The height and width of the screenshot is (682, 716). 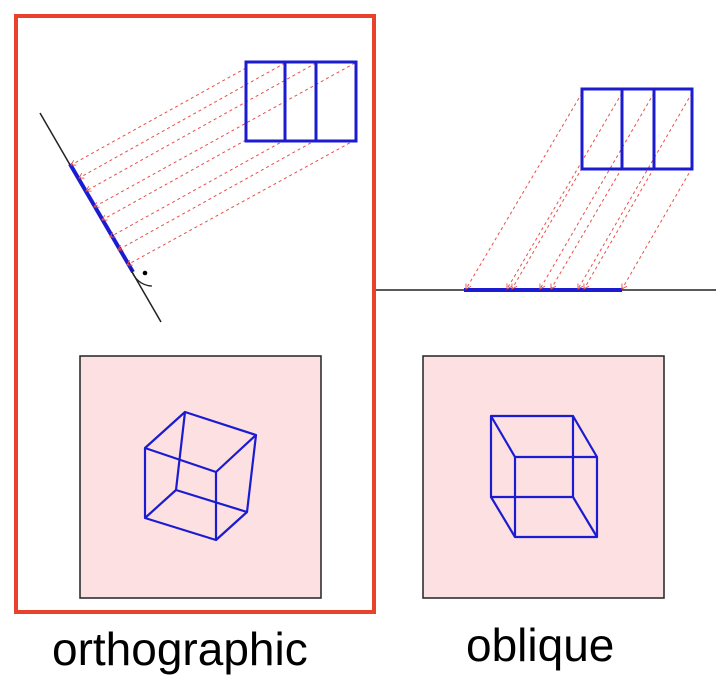 I want to click on oblique-cube-view, so click(x=543, y=477).